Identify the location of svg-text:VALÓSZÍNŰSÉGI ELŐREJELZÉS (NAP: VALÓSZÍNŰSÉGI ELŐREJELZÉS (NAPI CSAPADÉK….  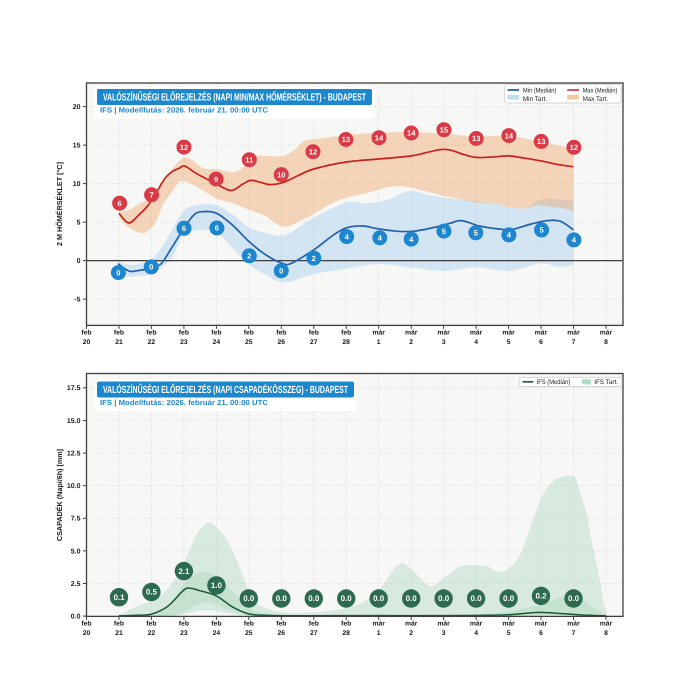
(225, 389).